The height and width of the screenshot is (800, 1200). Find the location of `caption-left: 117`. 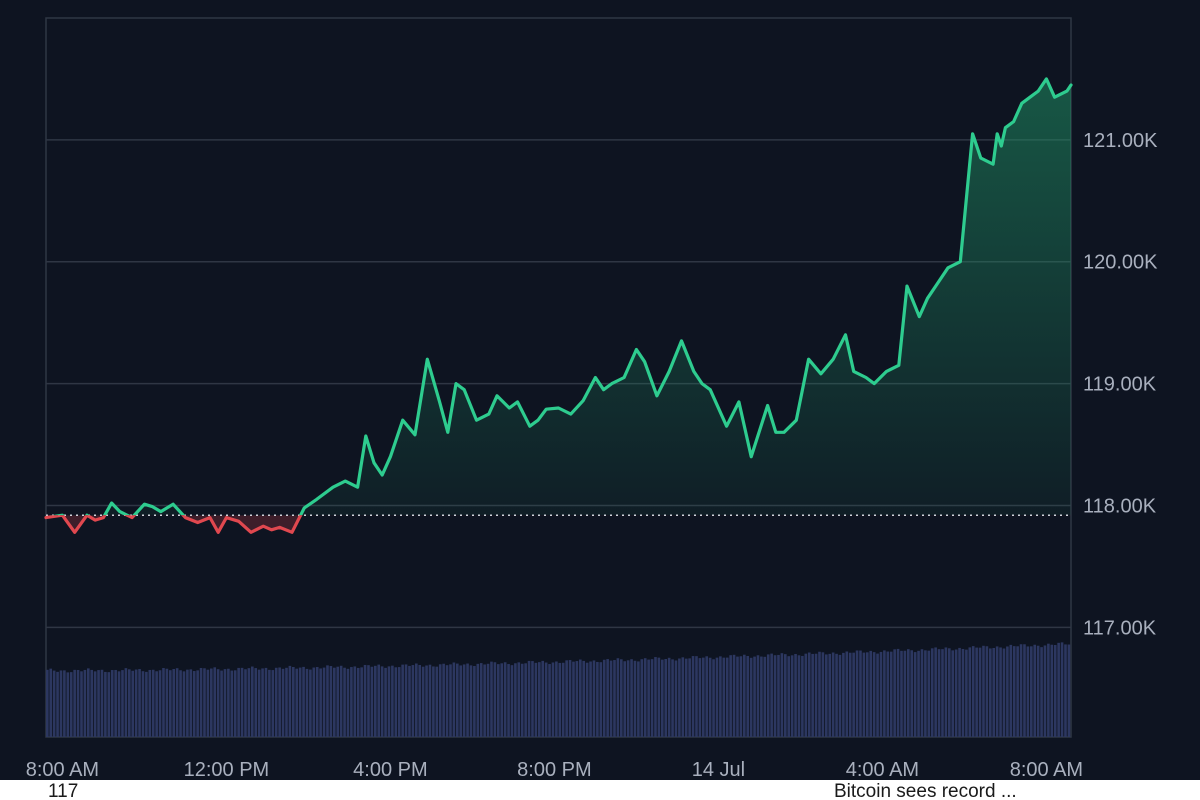

caption-left: 117 is located at coordinates (63, 790).